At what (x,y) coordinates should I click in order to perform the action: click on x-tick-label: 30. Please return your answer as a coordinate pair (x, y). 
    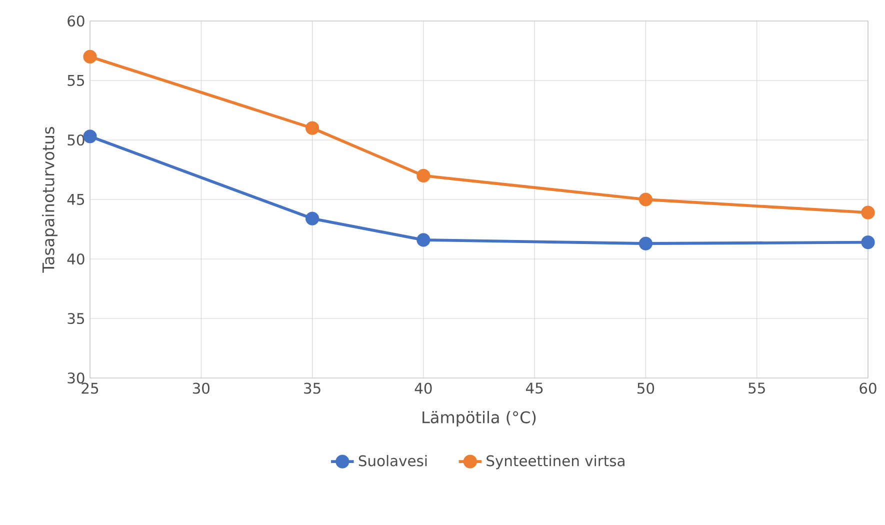
    Looking at the image, I should click on (201, 388).